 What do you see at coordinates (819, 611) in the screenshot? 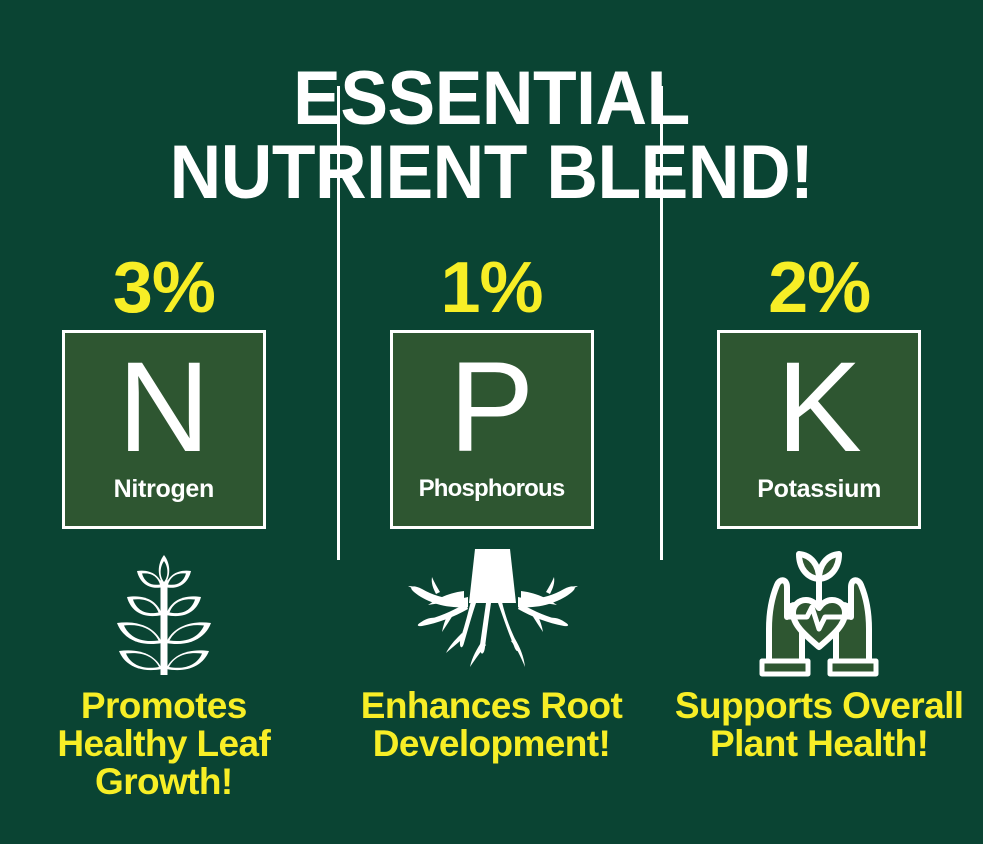
I see `hands-heart-sprout-icon` at bounding box center [819, 611].